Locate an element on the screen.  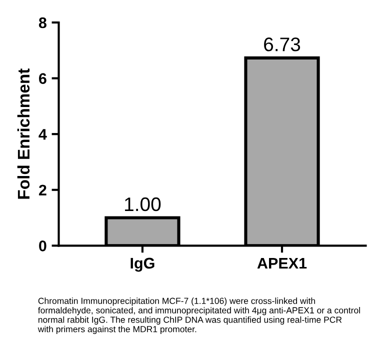
y-tick-label: 6 is located at coordinates (42, 78).